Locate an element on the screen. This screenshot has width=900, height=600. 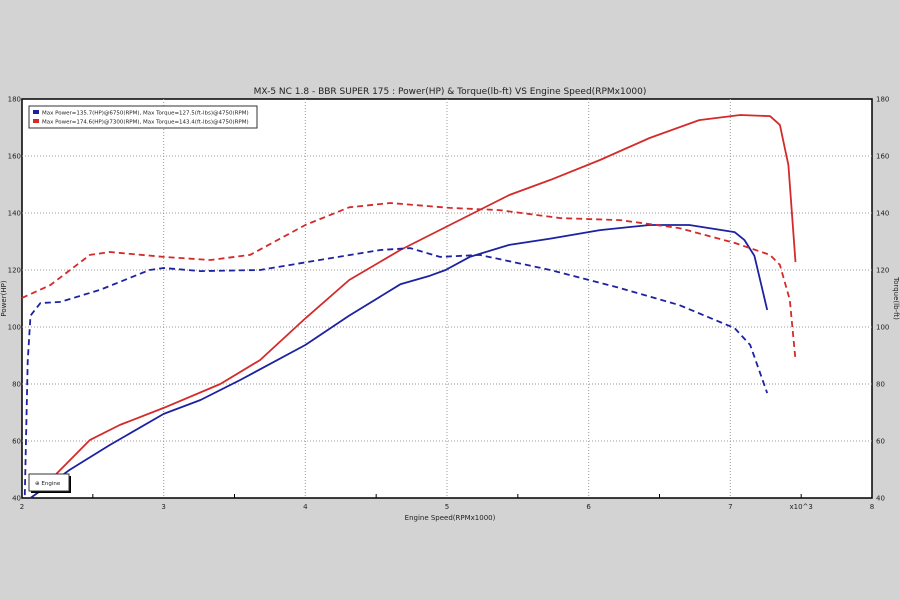
y2-tick-label: 80 is located at coordinates (880, 385).